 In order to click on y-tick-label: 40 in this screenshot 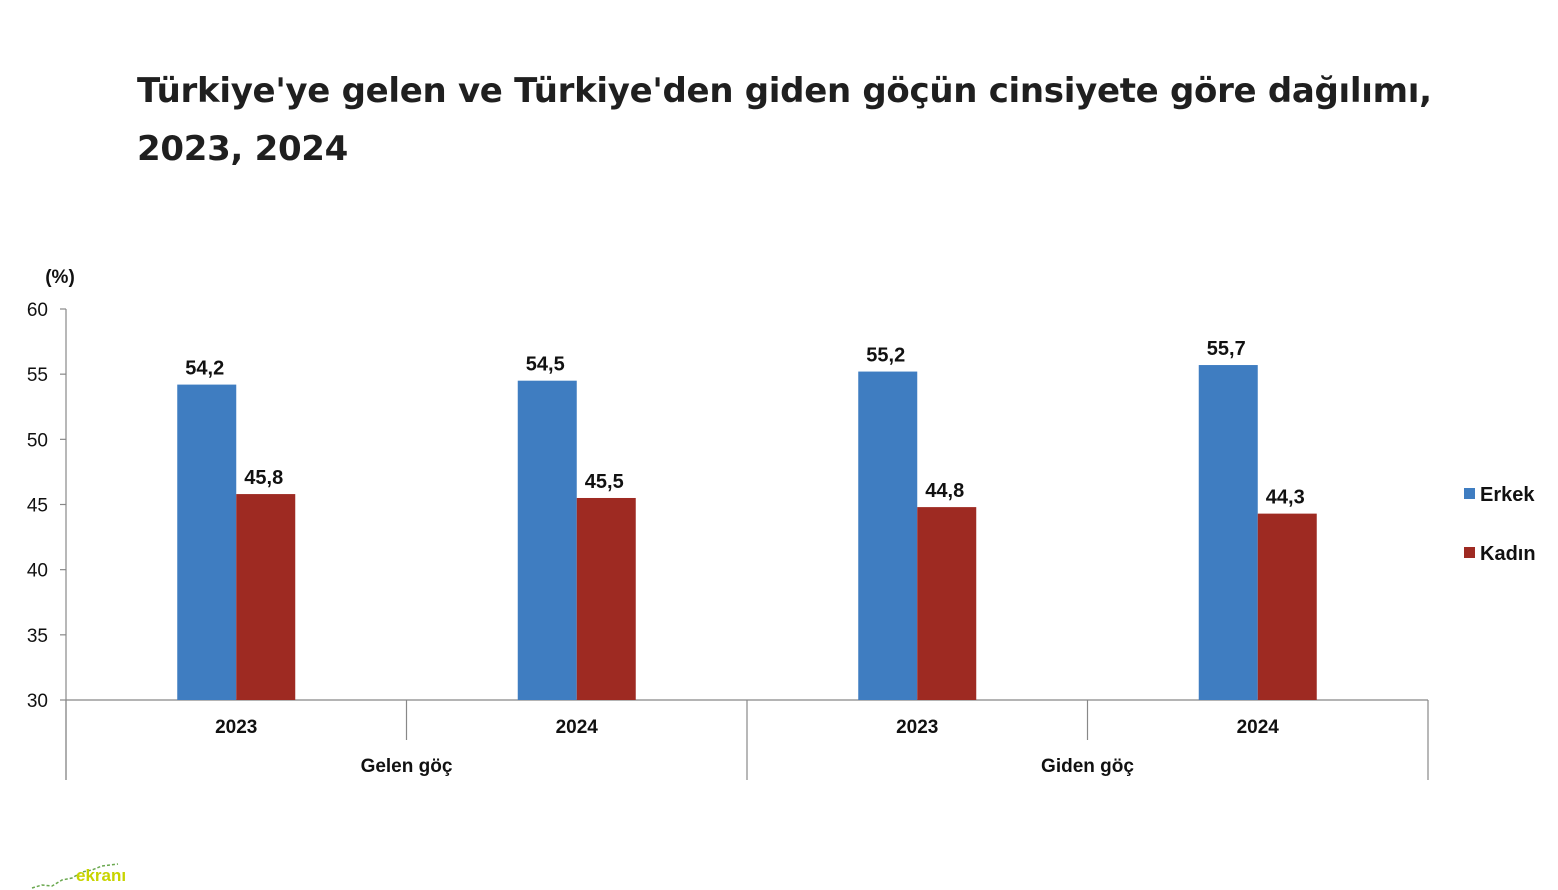, I will do `click(37, 571)`.